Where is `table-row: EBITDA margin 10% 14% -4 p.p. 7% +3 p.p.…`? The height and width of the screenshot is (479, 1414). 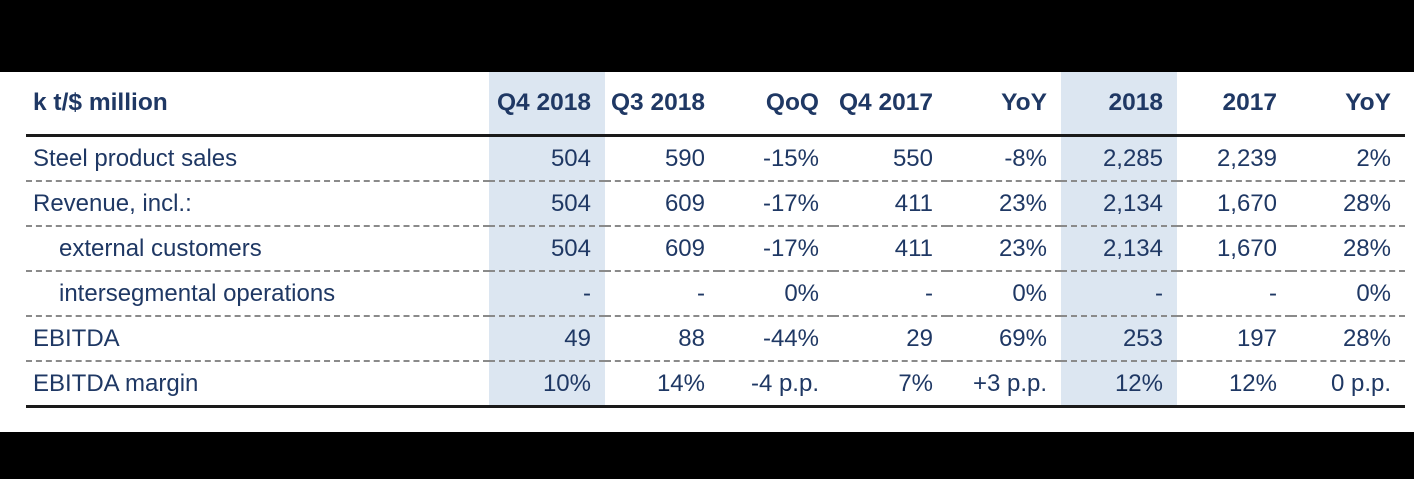
table-row: EBITDA margin 10% 14% -4 p.p. 7% +3 p.p.… is located at coordinates (715, 384).